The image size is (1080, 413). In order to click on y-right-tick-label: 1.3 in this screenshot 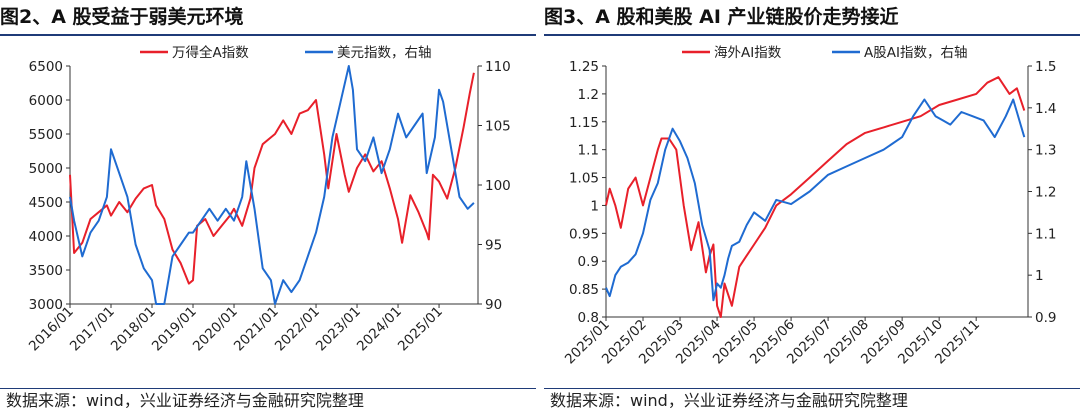, I will do `click(1045, 151)`.